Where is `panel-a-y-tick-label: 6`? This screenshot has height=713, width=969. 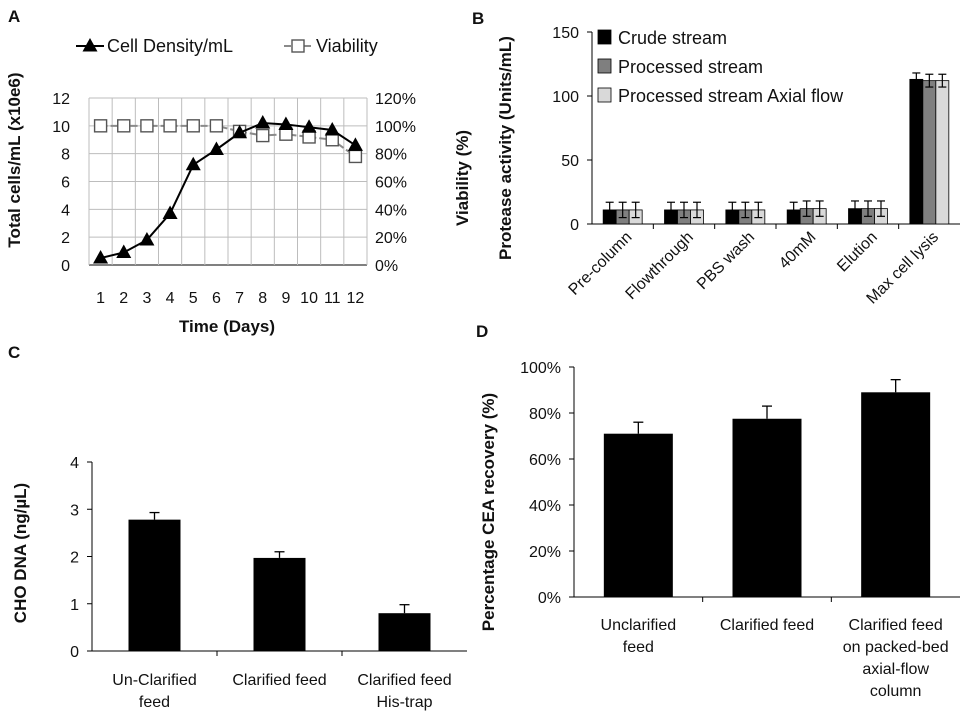 panel-a-y-tick-label: 6 is located at coordinates (65, 183).